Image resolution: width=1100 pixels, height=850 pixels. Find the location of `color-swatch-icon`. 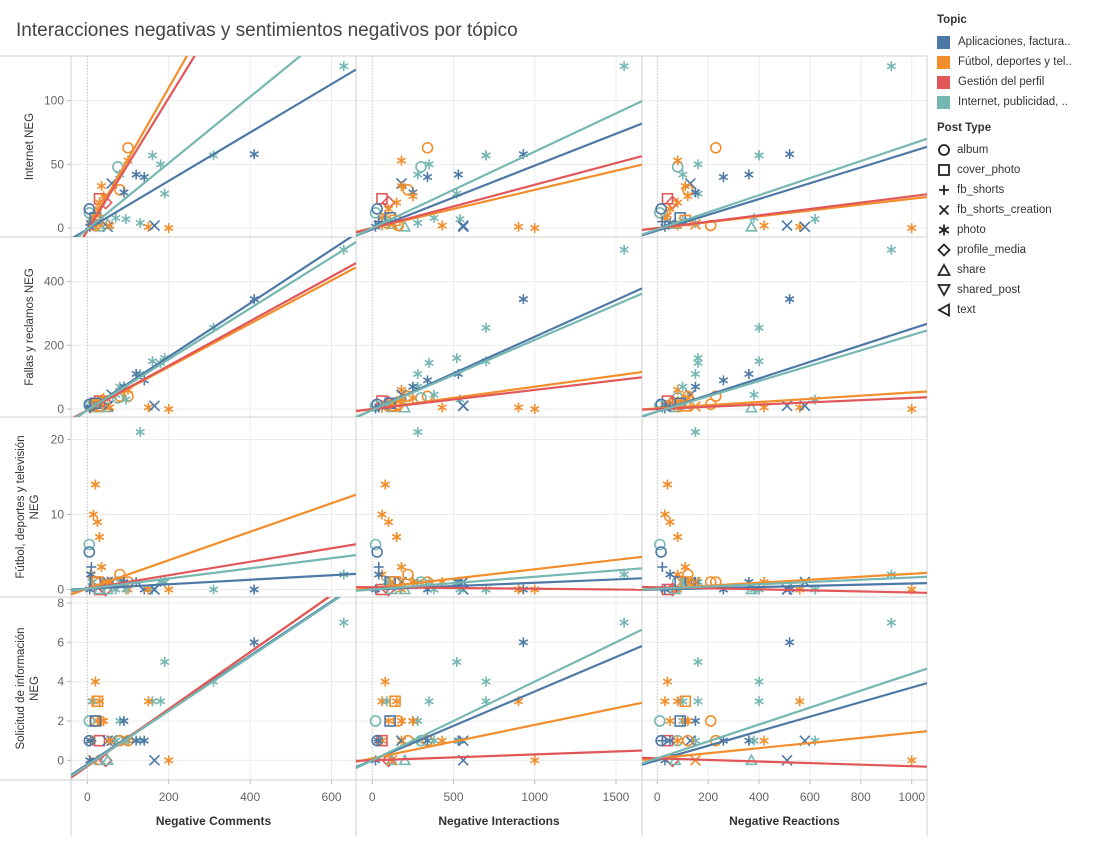

color-swatch-icon is located at coordinates (943, 42).